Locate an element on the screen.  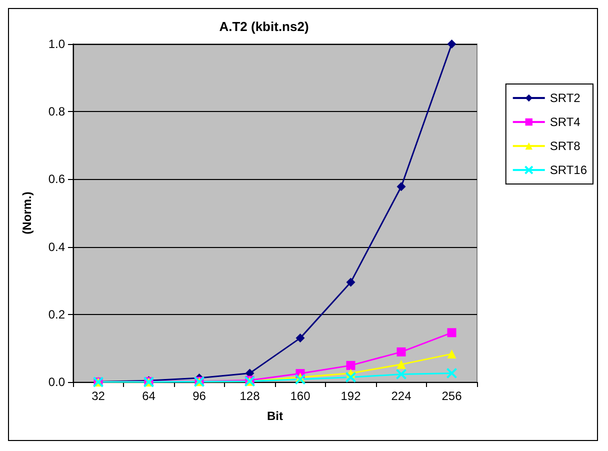
x-tick-label: 192 is located at coordinates (351, 396).